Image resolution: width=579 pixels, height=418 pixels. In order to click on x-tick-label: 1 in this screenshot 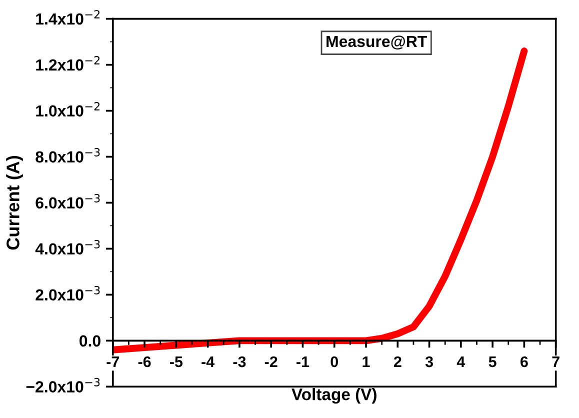, I will do `click(366, 362)`.